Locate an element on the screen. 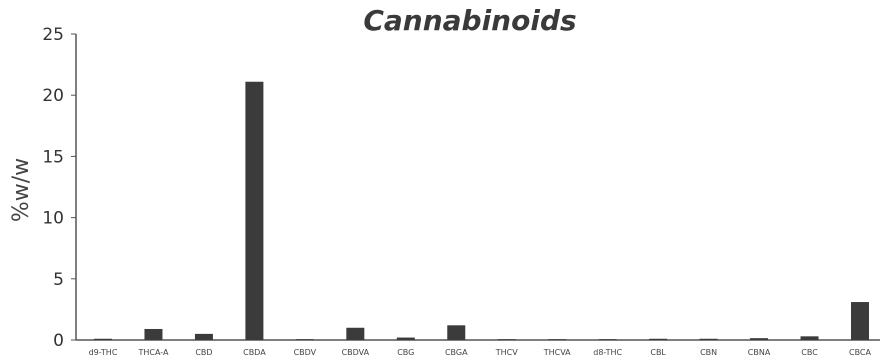  x-tick-label: CBL is located at coordinates (658, 352).